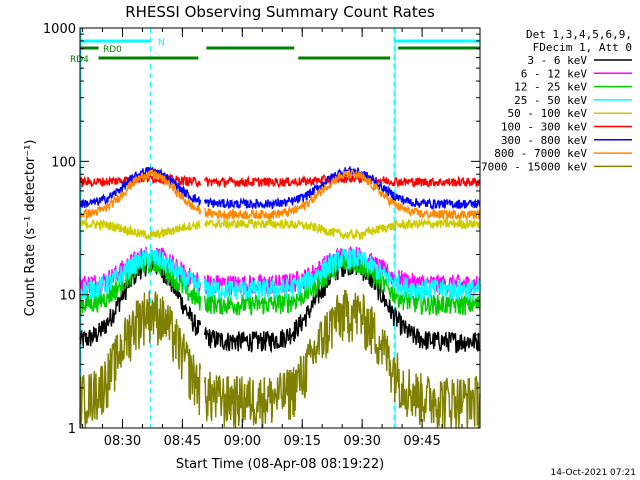 The height and width of the screenshot is (480, 640). Describe the element at coordinates (302, 441) in the screenshot. I see `x-tick-label-3: 09:15` at that location.